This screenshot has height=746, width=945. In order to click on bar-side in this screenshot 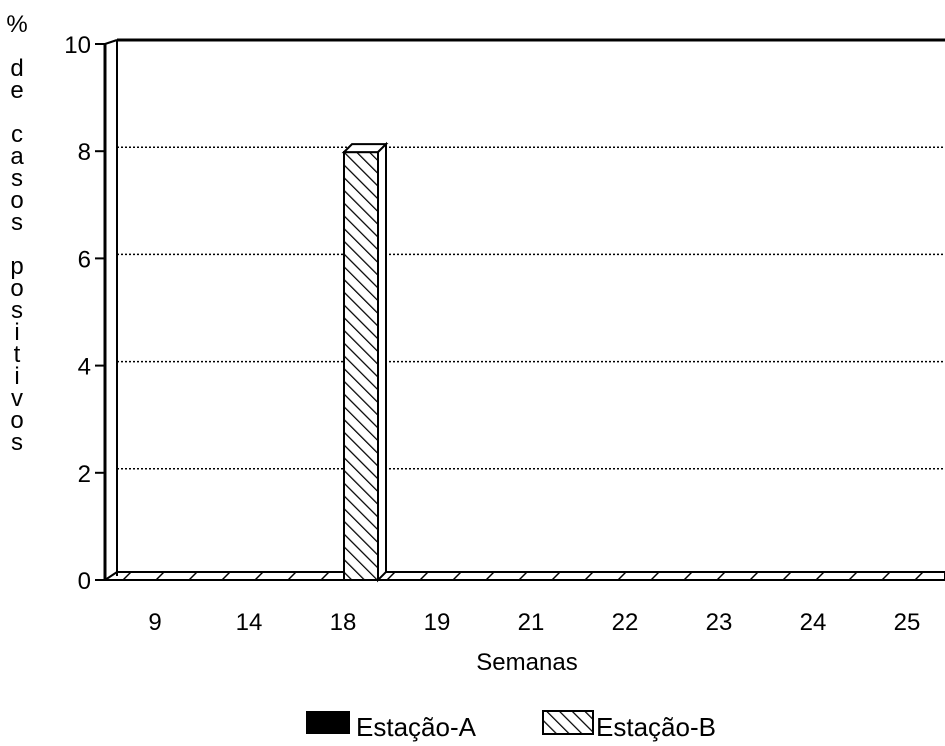, I will do `click(382, 362)`.